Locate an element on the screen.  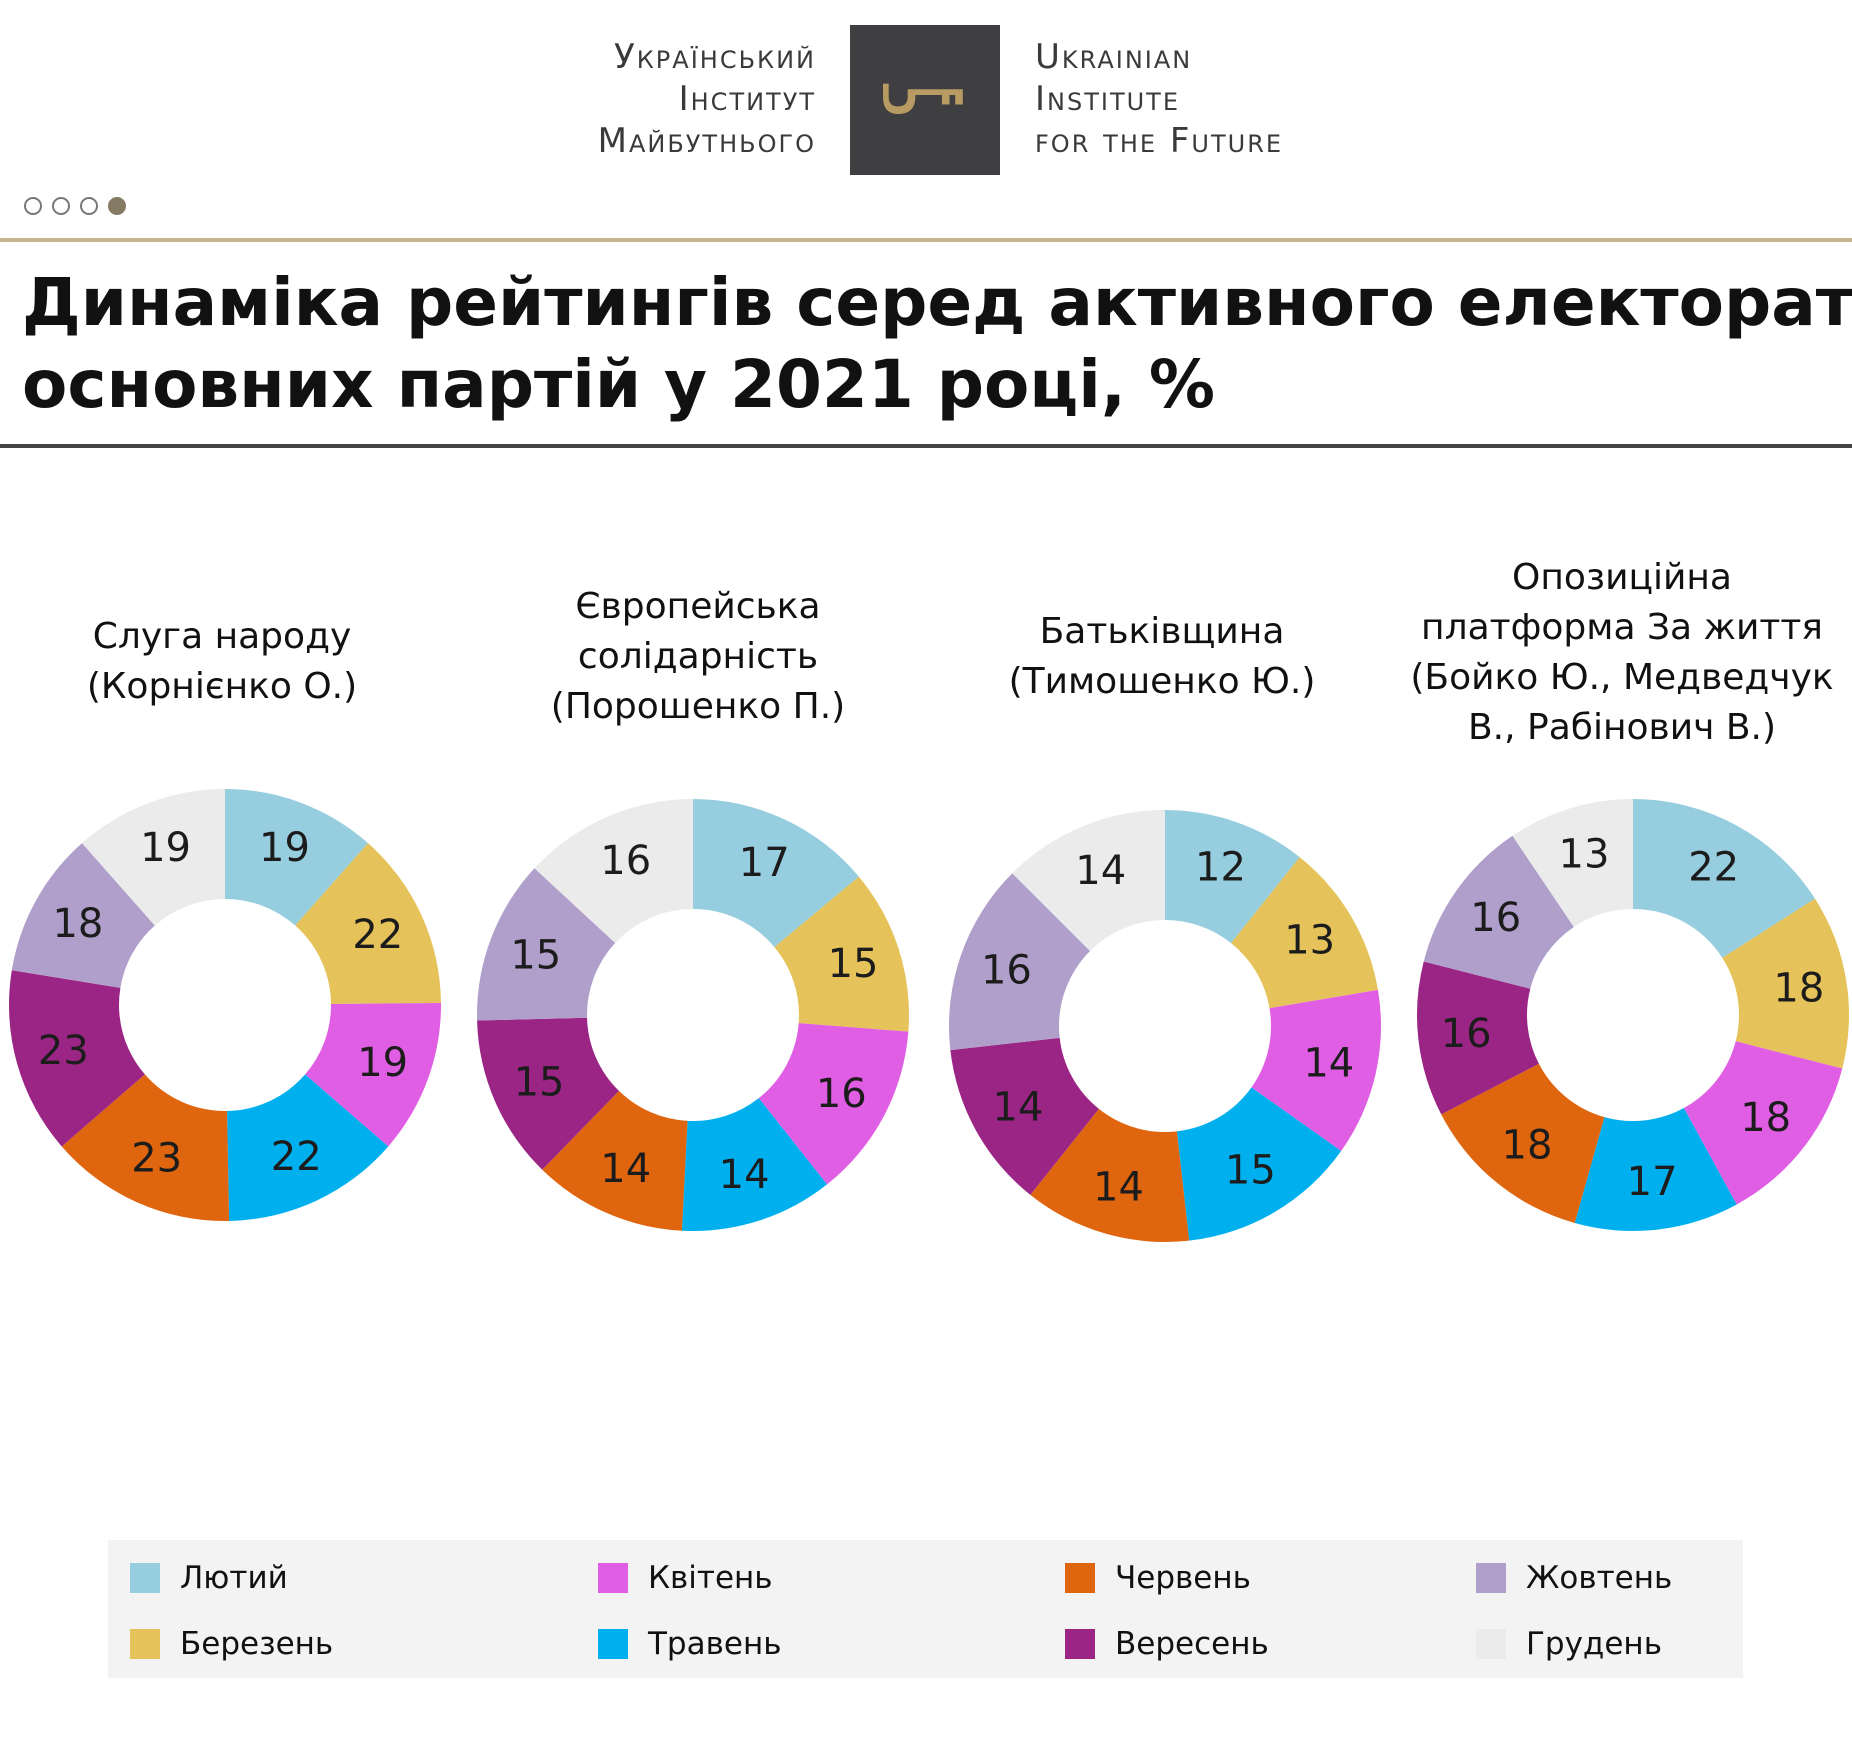
donut-data-label: 12 is located at coordinates (1220, 867).